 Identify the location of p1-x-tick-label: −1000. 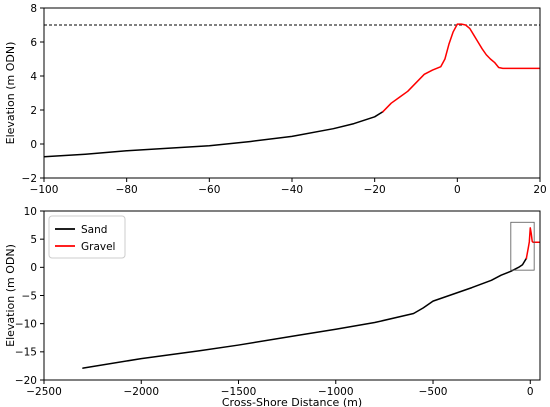
(336, 392).